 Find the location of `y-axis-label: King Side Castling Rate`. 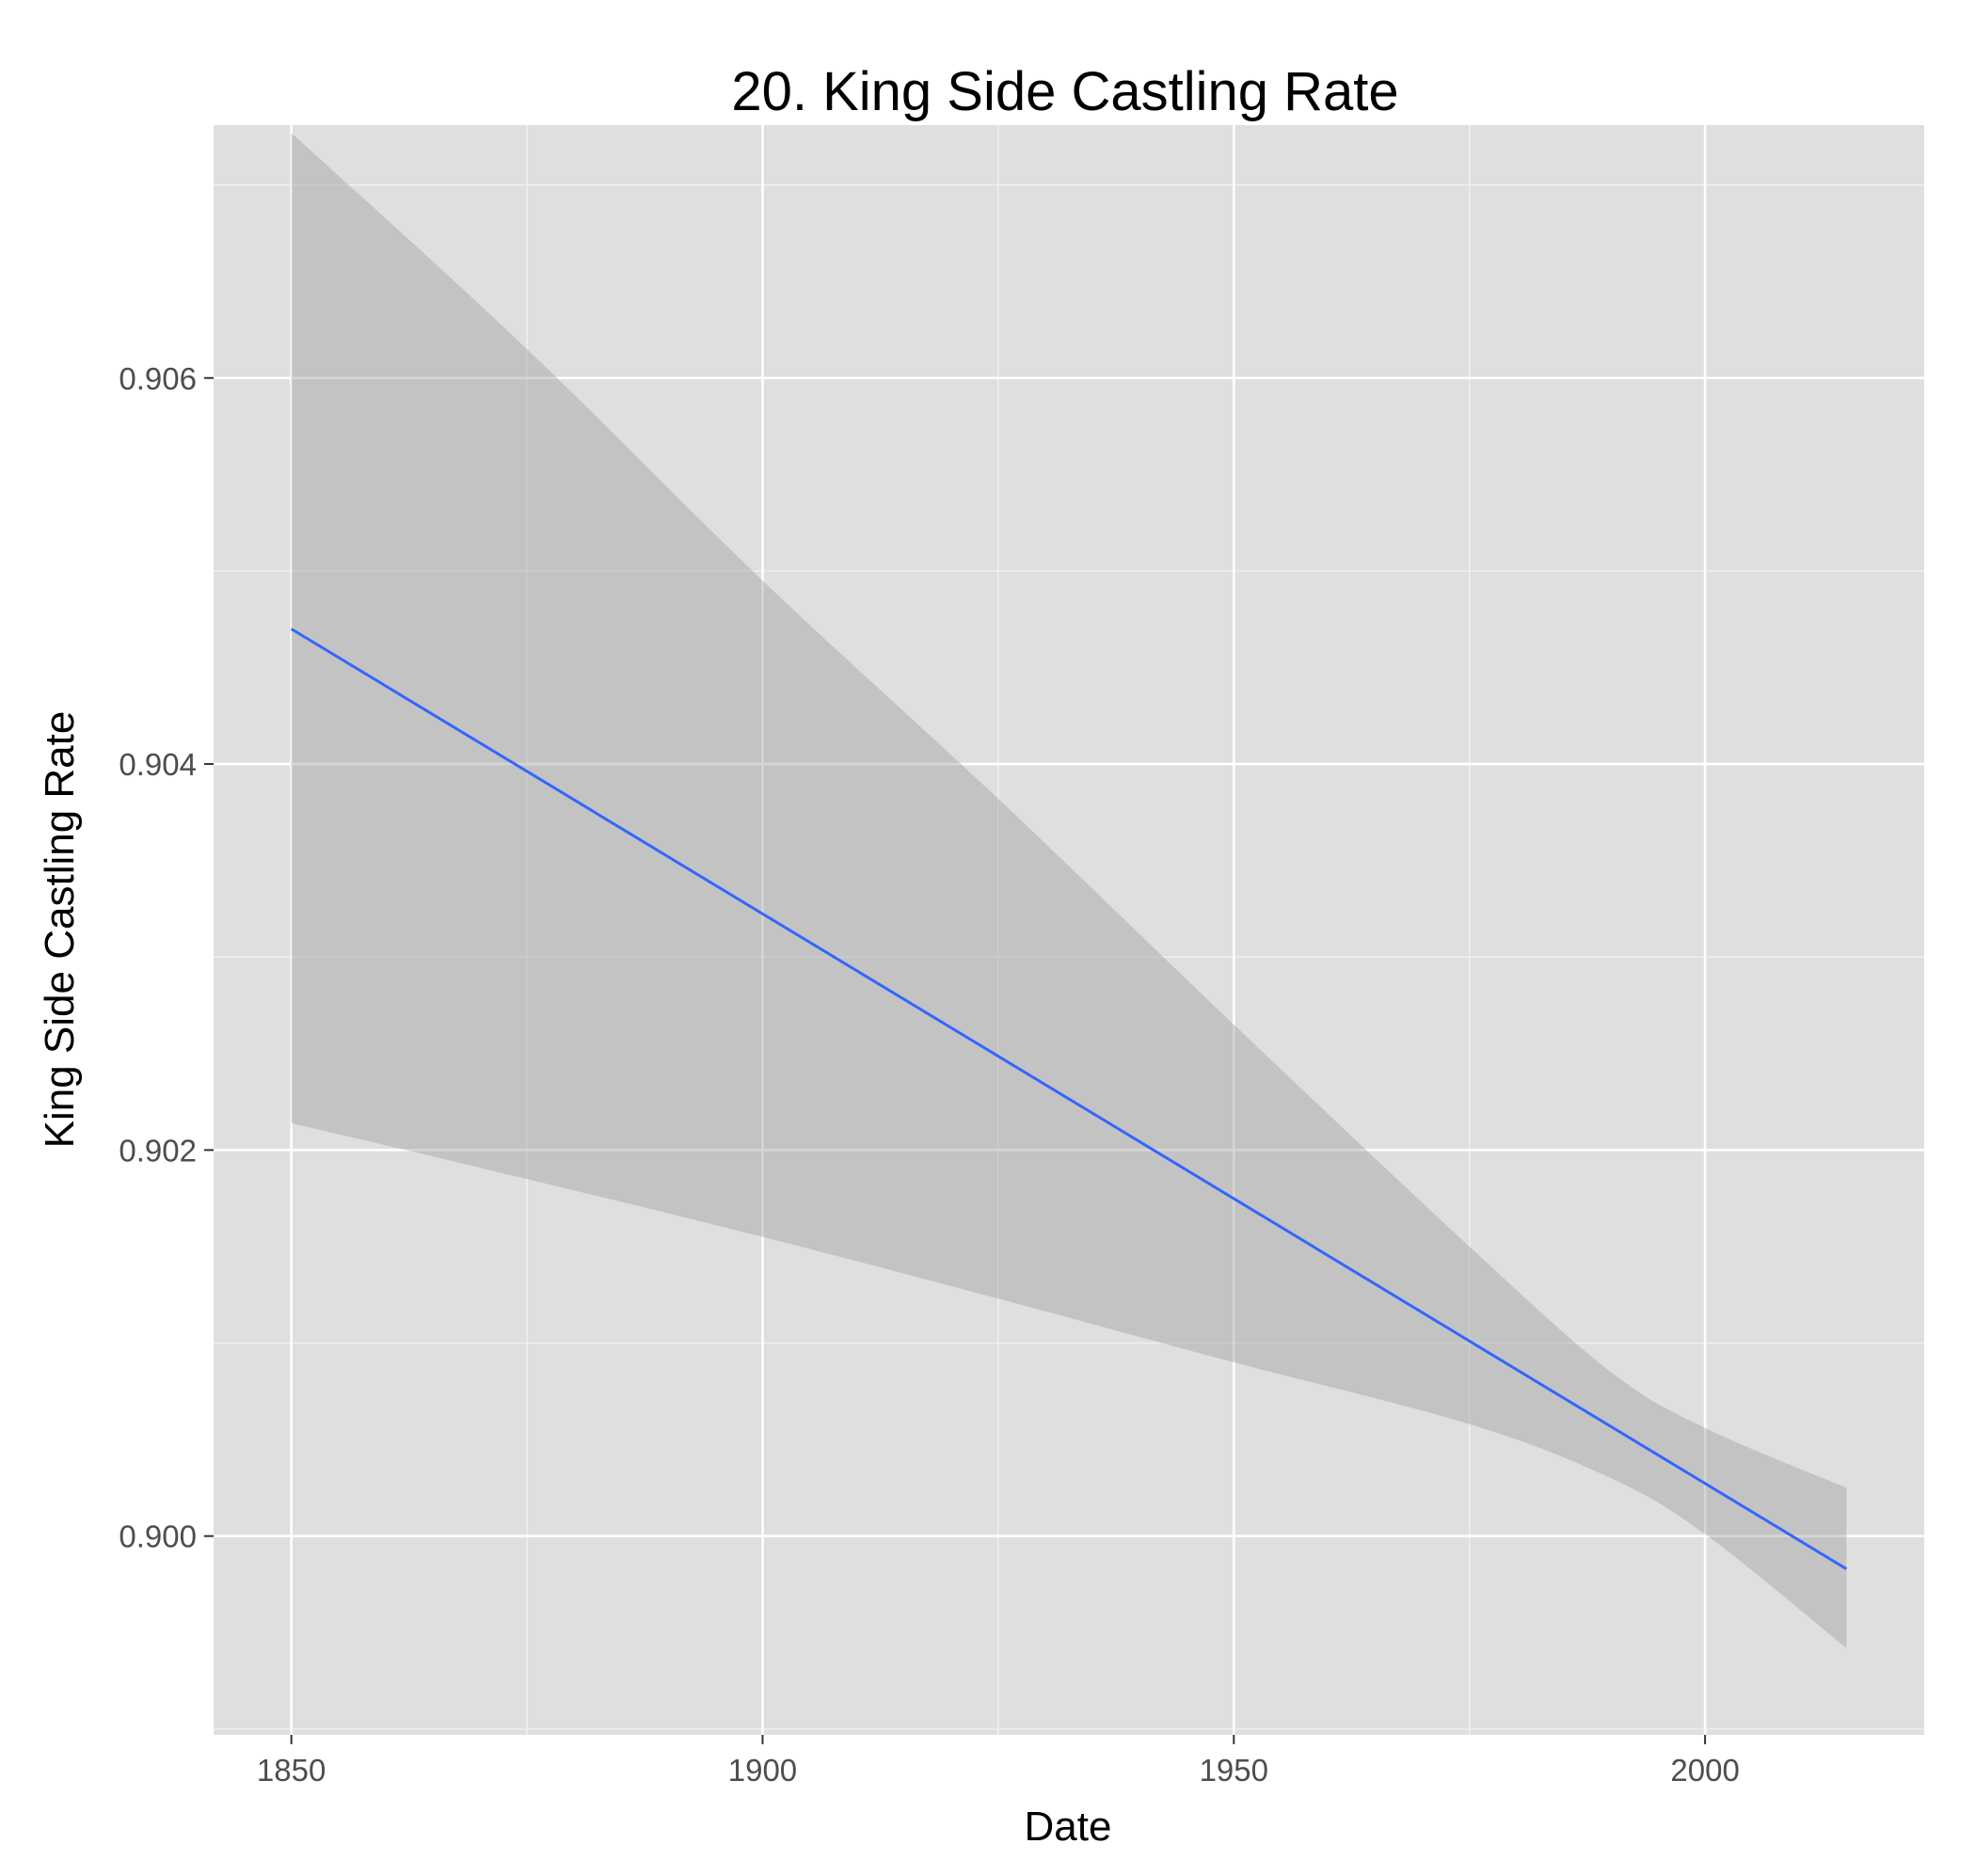

y-axis-label: King Side Castling Rate is located at coordinates (60, 930).